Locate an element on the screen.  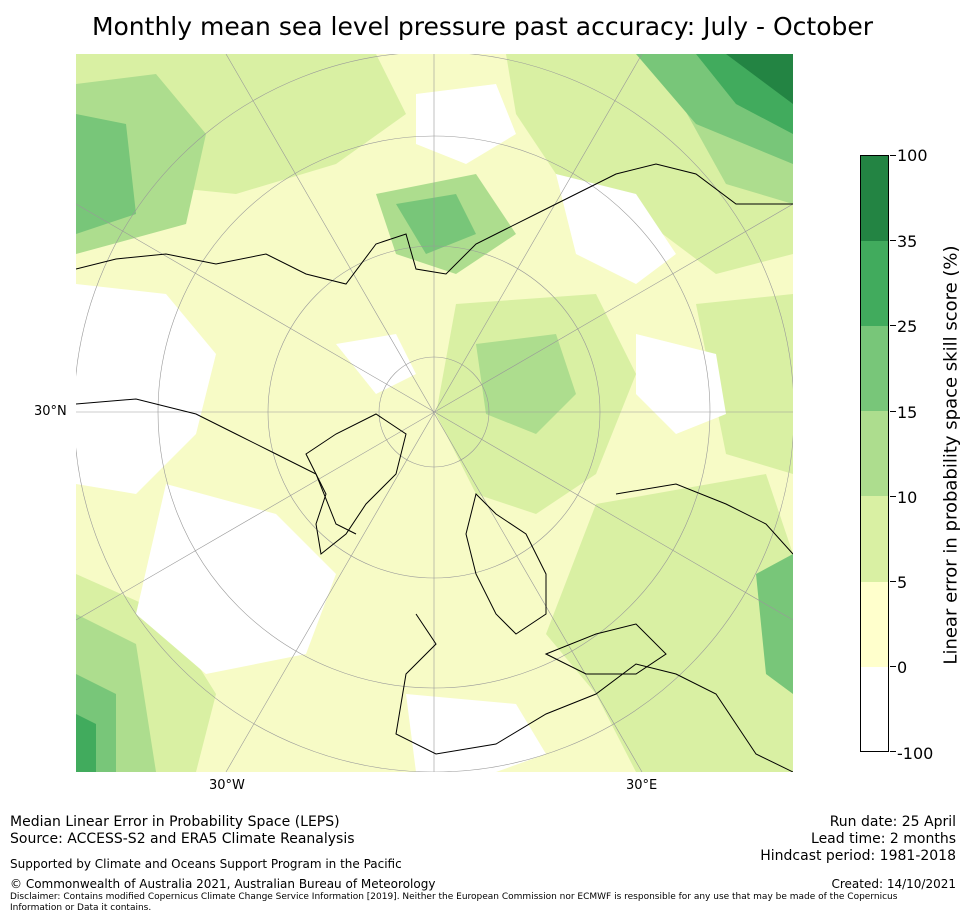
lon-label-30e: 30°E is located at coordinates (642, 785).